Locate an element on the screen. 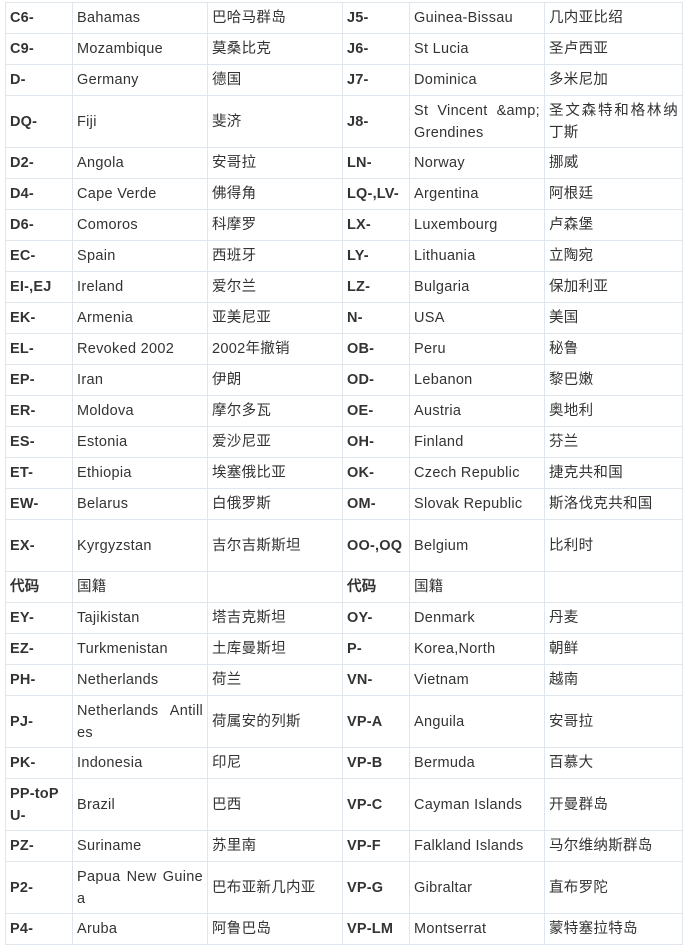 Image resolution: width=689 pixels, height=948 pixels. cell-code: ES- is located at coordinates (39, 442).